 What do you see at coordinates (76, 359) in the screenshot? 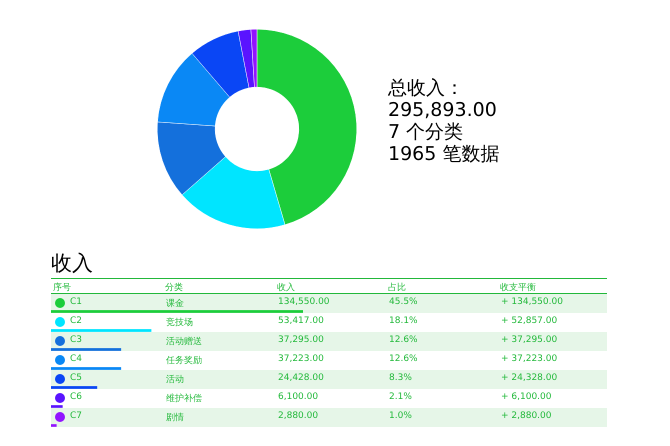
I see `legend-label: C4` at bounding box center [76, 359].